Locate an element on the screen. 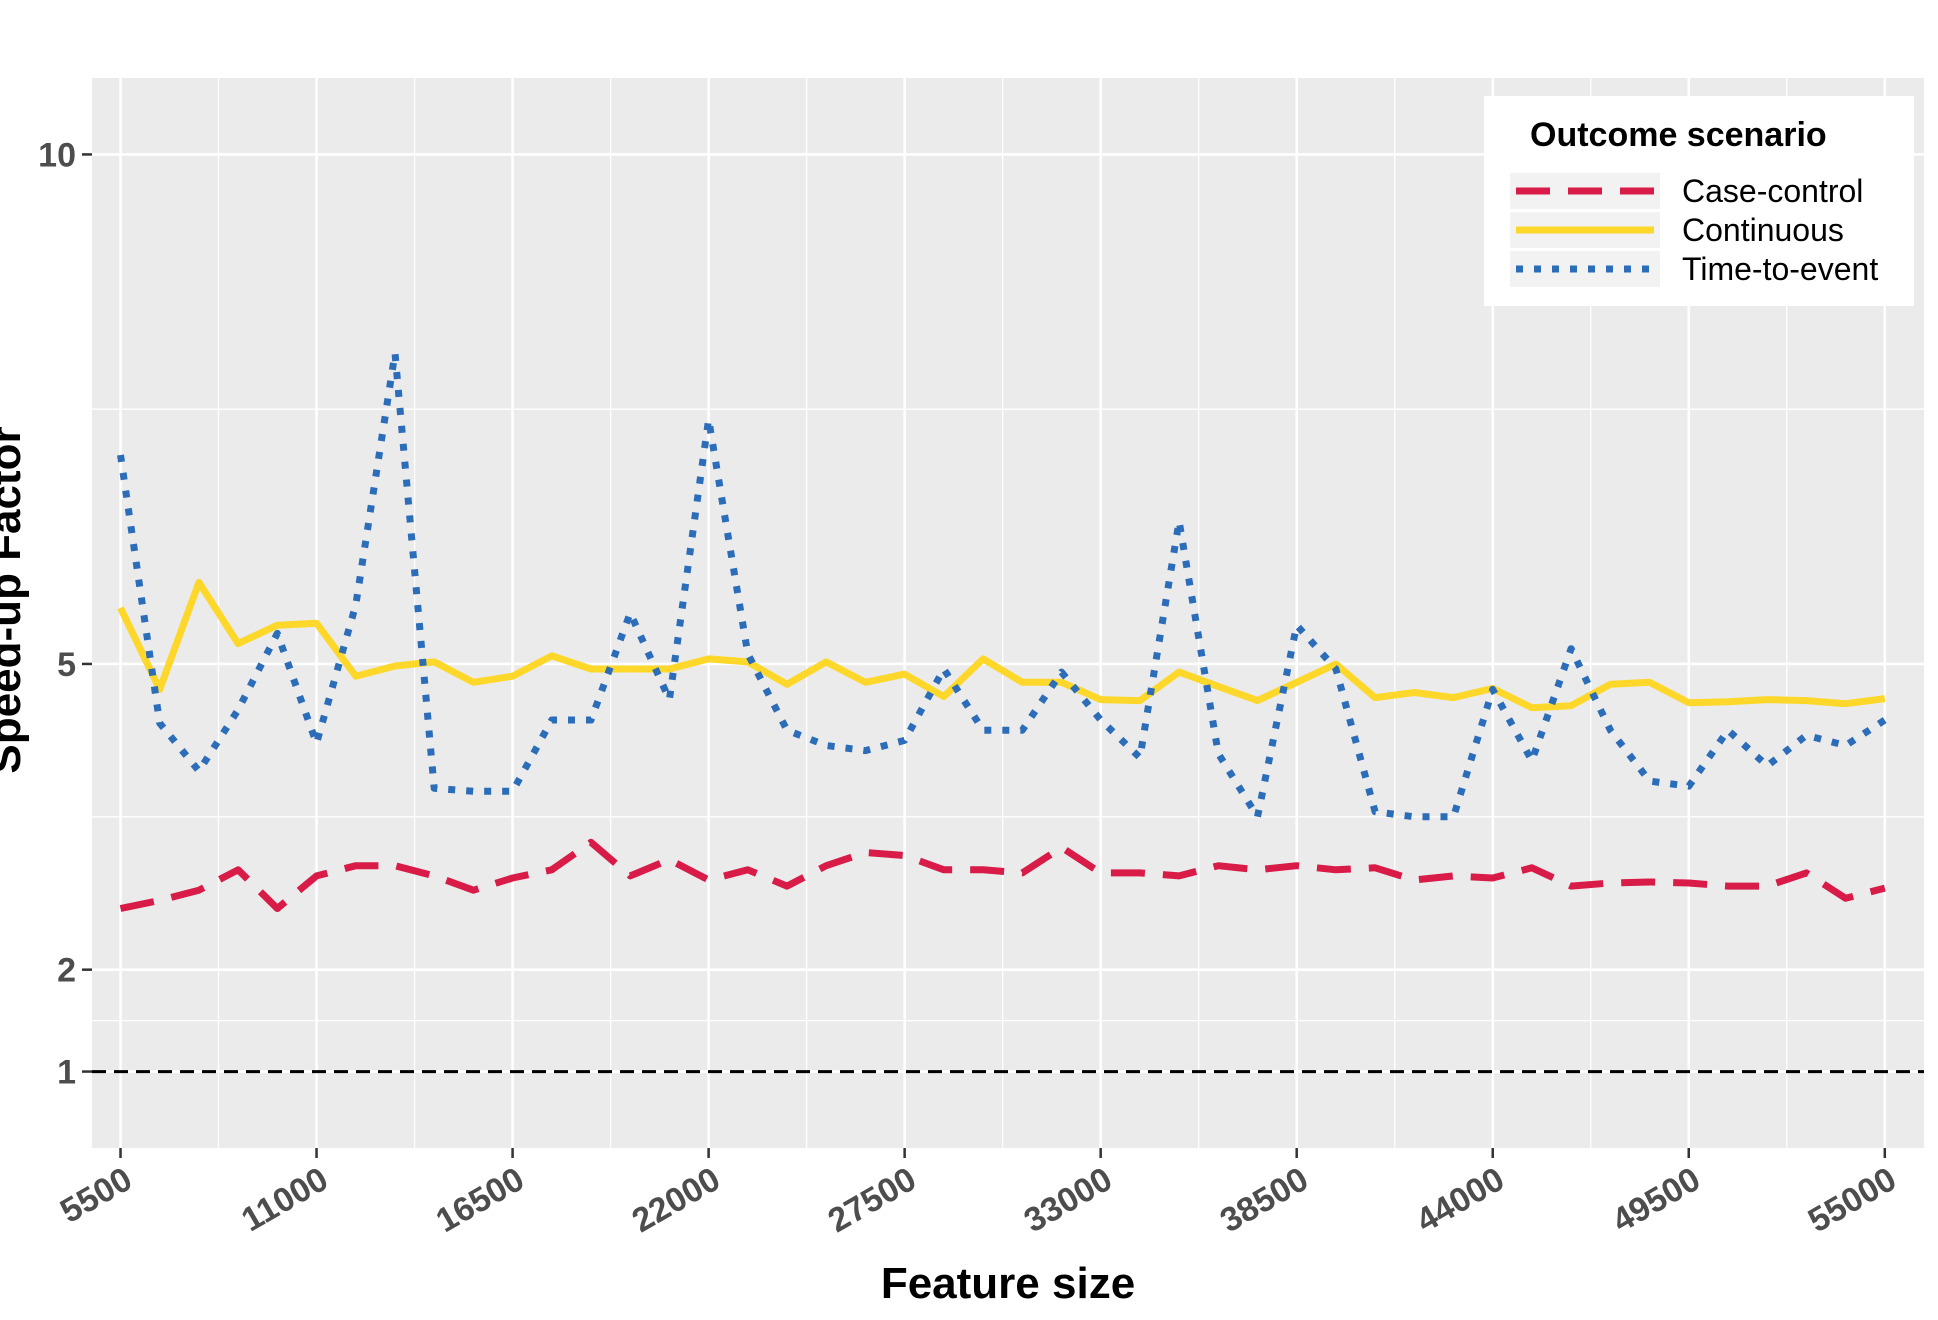 The width and height of the screenshot is (1938, 1320). y-tick-label: 10 is located at coordinates (57, 155).